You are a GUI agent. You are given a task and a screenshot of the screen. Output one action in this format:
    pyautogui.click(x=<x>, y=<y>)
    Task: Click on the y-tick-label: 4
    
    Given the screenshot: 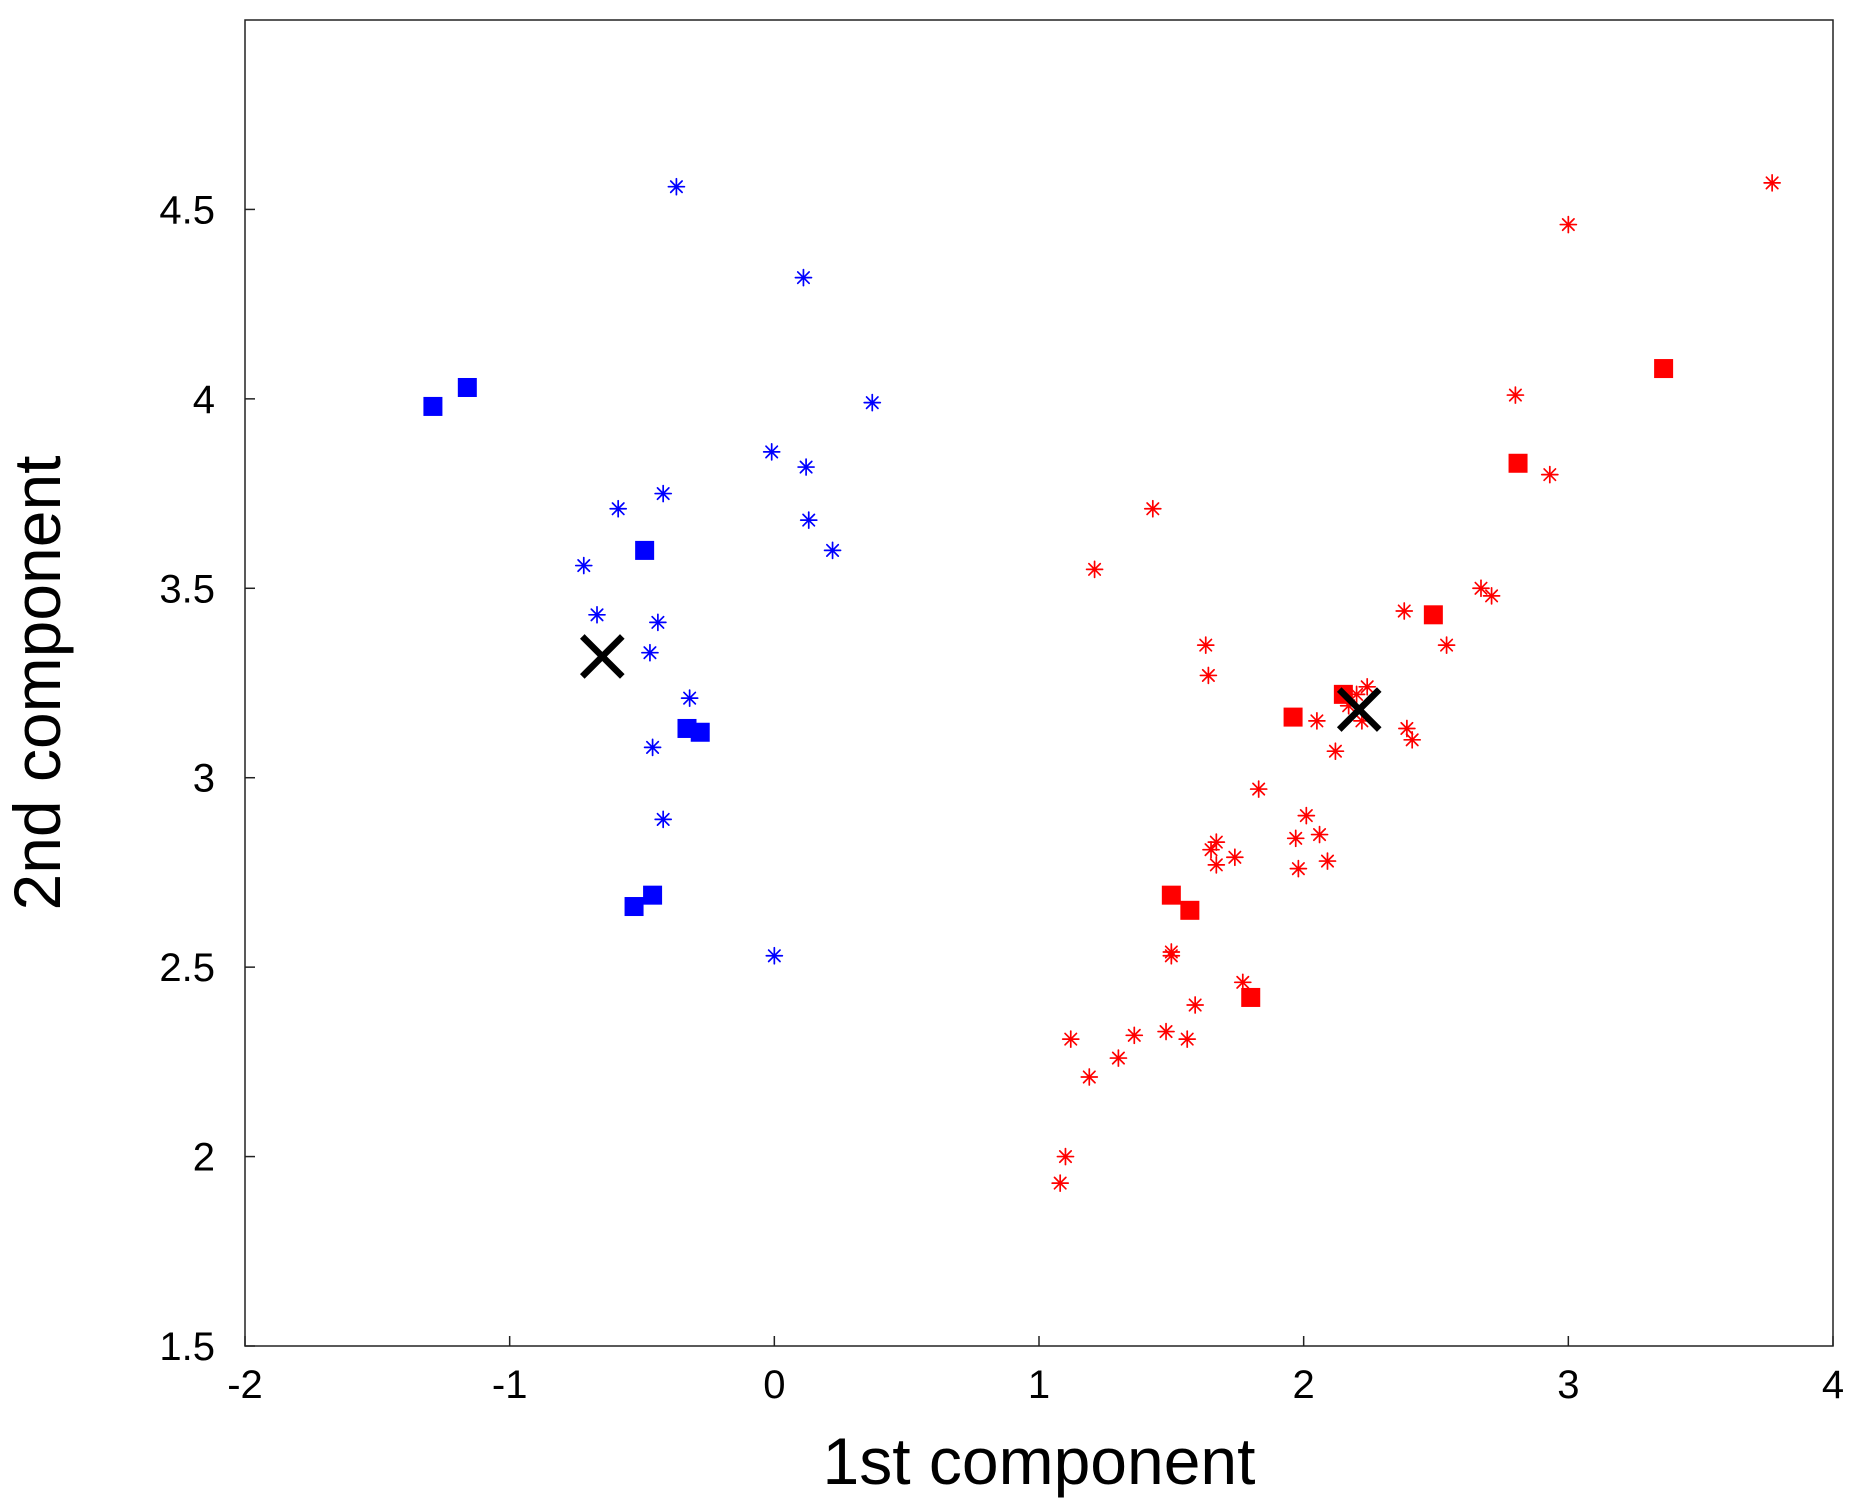 What is the action you would take?
    pyautogui.click(x=204, y=400)
    